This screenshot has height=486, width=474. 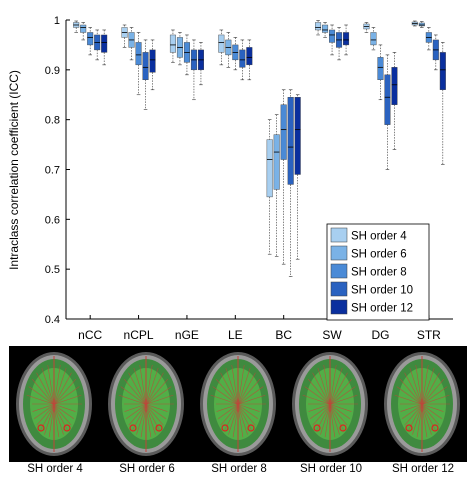 I want to click on x-tick-label: BC, so click(x=283, y=335).